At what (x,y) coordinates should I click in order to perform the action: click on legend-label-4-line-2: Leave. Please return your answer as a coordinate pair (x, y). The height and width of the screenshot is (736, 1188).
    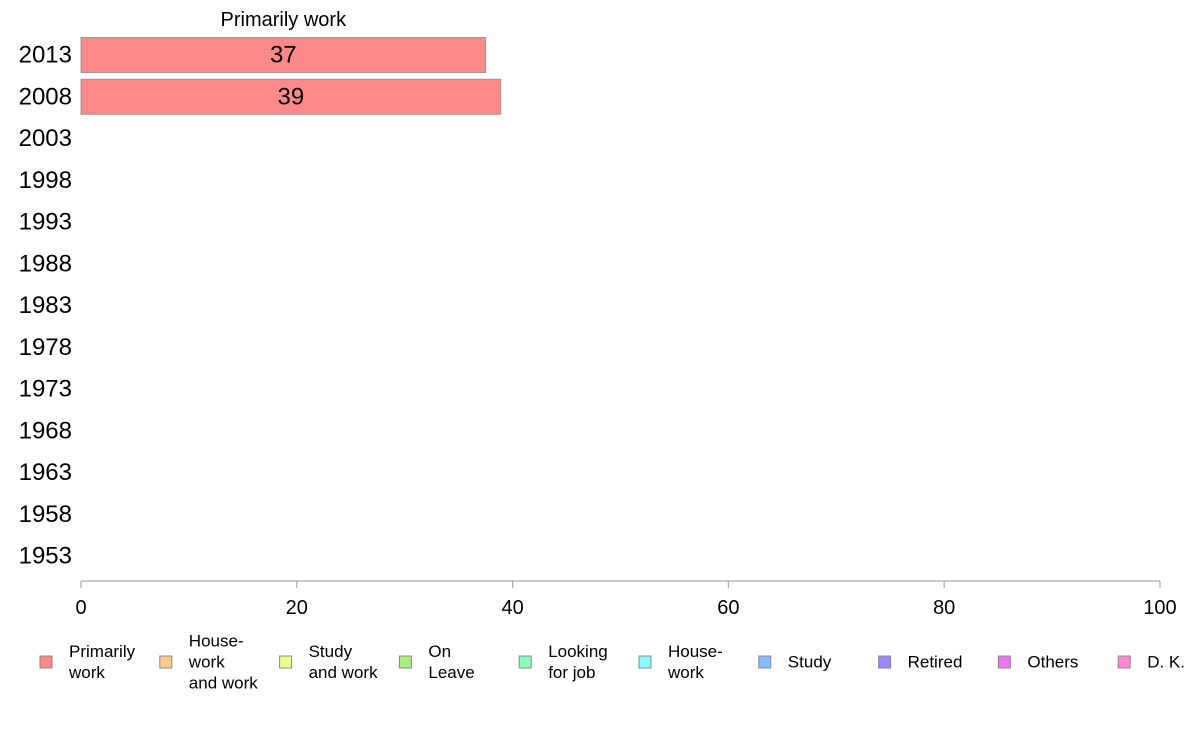
    Looking at the image, I should click on (451, 672).